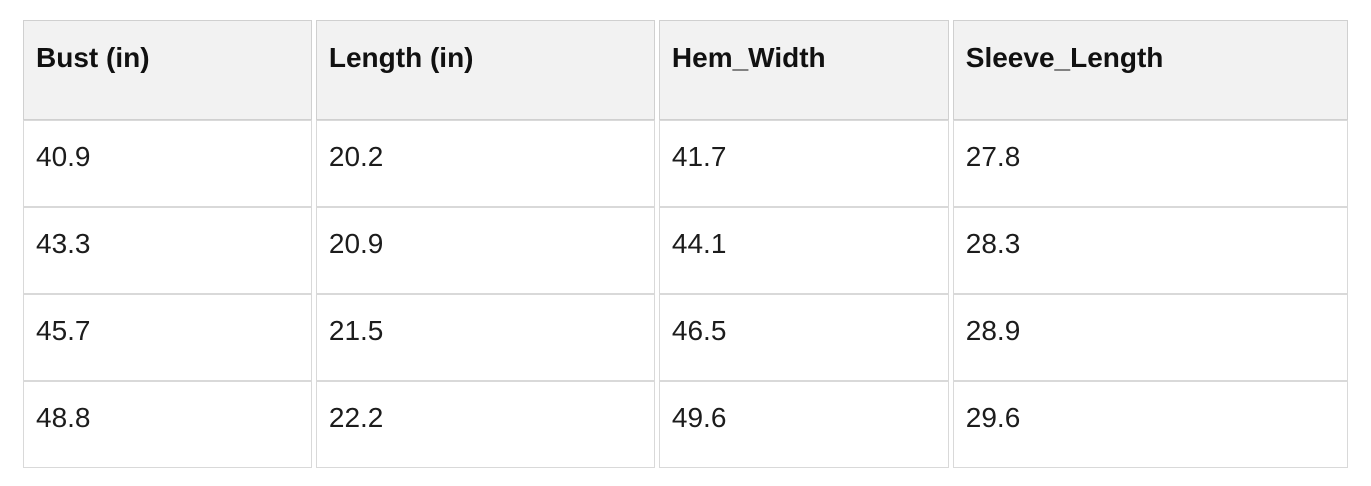  I want to click on table-cell: 20.9, so click(485, 250).